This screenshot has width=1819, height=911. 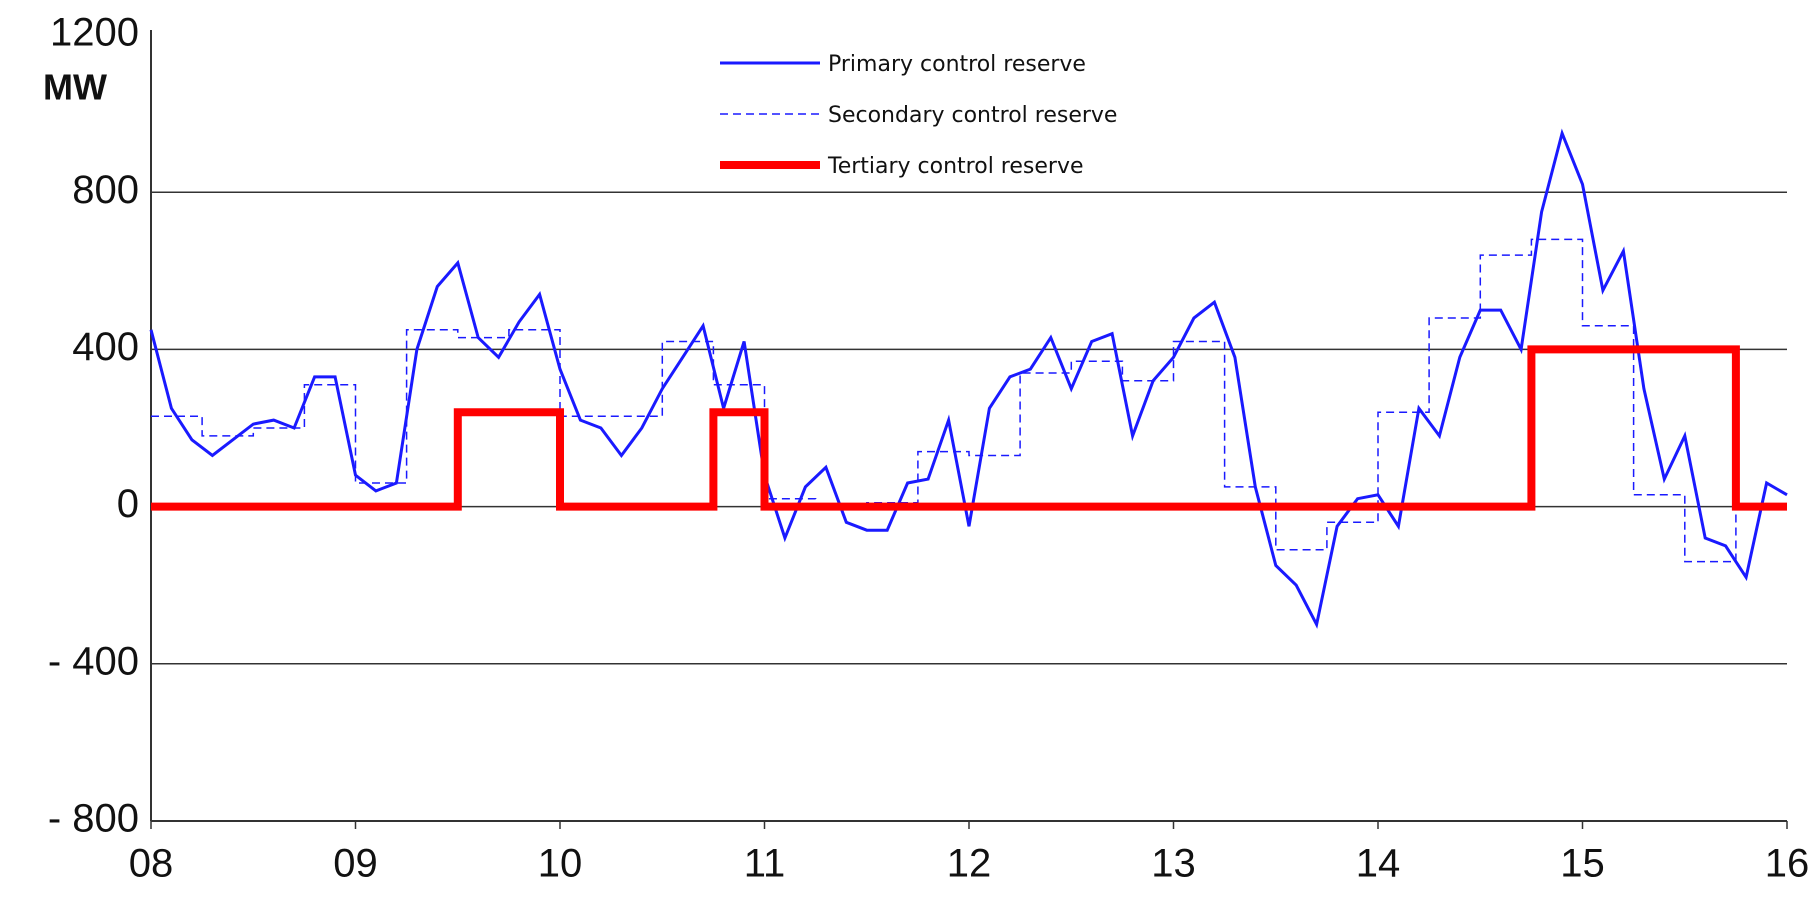 I want to click on legend-item: Tertiary control reserve, so click(x=955, y=166).